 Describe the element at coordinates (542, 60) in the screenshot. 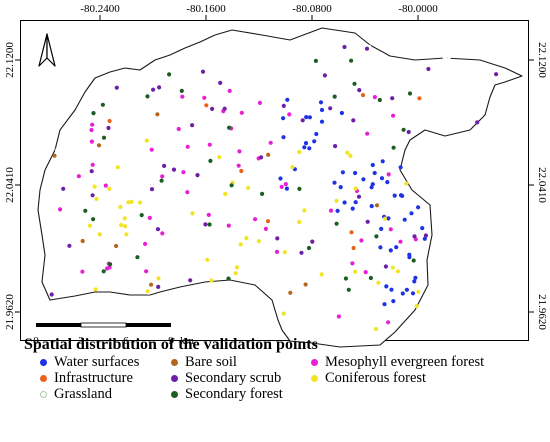

I see `lat-label: 22.1200` at that location.